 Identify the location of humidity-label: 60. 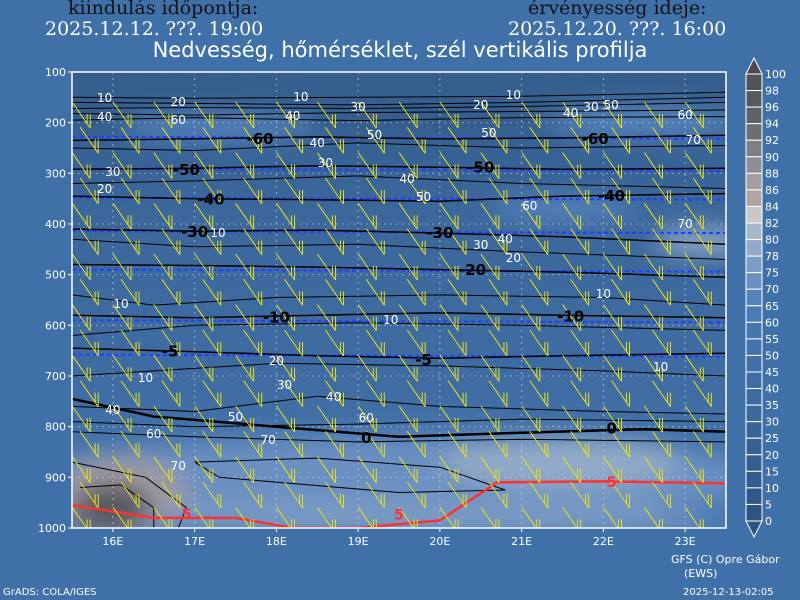
(684, 115).